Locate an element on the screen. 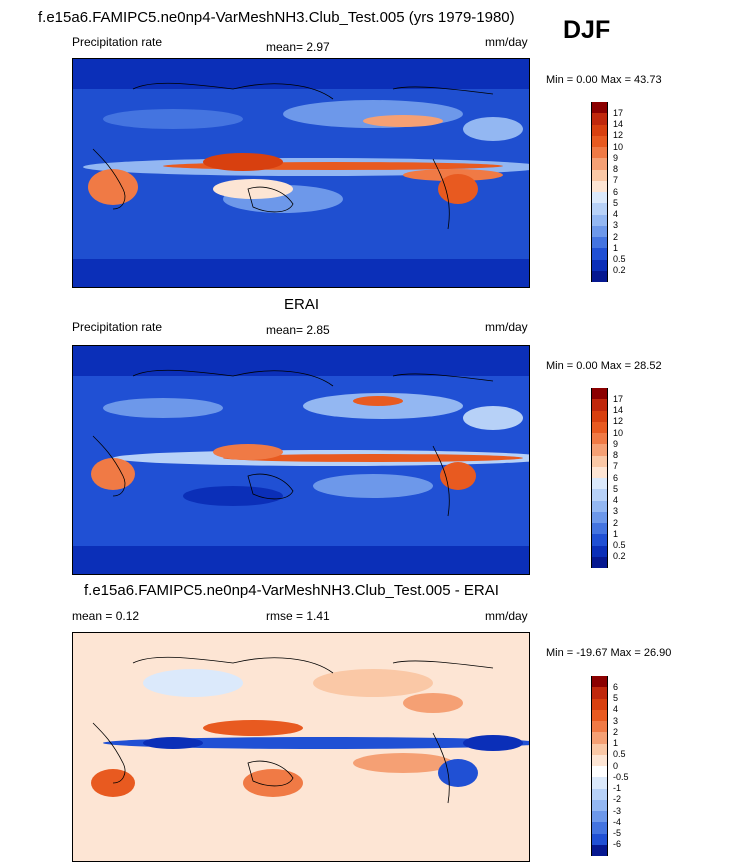 The height and width of the screenshot is (866, 733). panel1-minmax: Min = 0.00 Max = 43.73 is located at coordinates (604, 80).